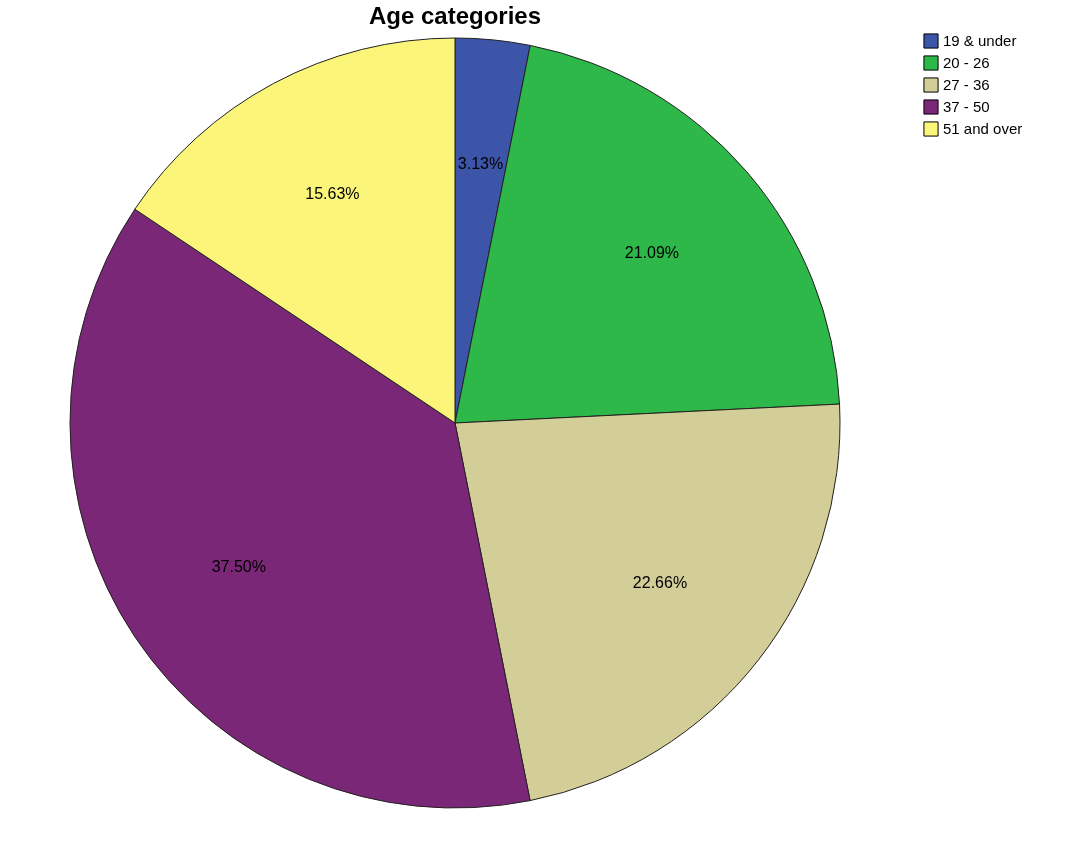 This screenshot has height=841, width=1089. I want to click on chart-title: Age categories, so click(455, 15).